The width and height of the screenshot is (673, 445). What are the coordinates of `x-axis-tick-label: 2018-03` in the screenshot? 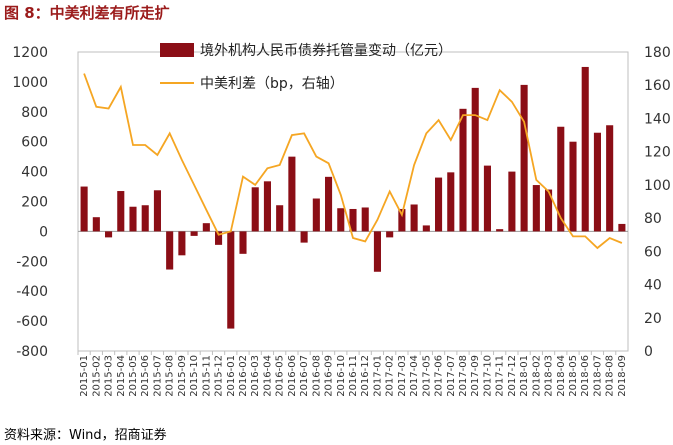 It's located at (549, 376).